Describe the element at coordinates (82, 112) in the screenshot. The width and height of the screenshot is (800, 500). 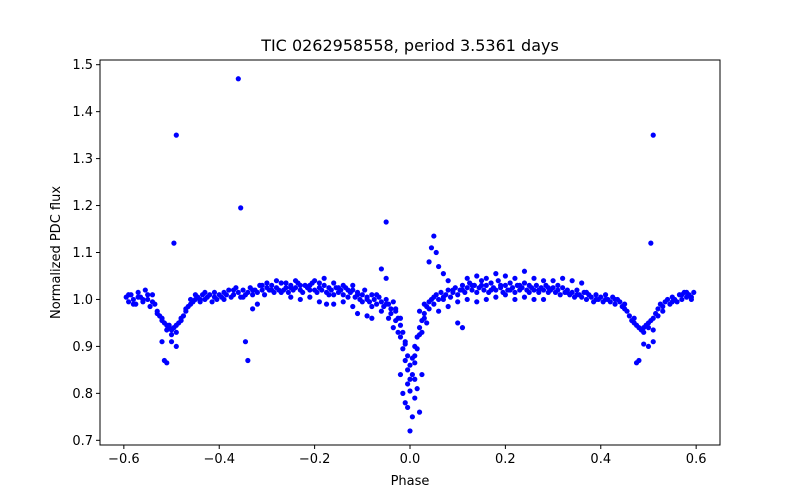
I see `y-tick-label: 1.4` at that location.